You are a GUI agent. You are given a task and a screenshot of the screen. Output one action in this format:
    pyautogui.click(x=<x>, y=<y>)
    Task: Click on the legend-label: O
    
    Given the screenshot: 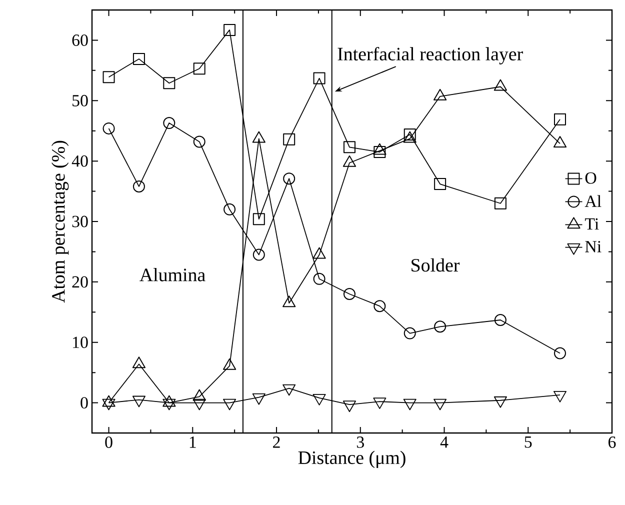 What is the action you would take?
    pyautogui.click(x=590, y=178)
    